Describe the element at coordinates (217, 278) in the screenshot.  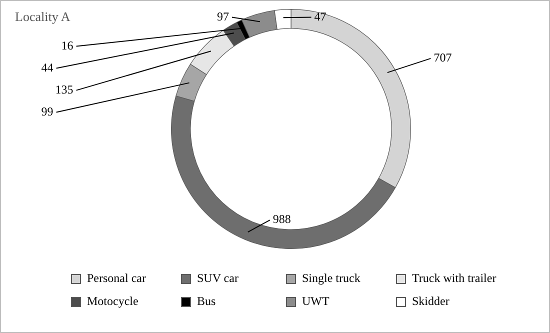
I see `legend-label: SUV car` at that location.